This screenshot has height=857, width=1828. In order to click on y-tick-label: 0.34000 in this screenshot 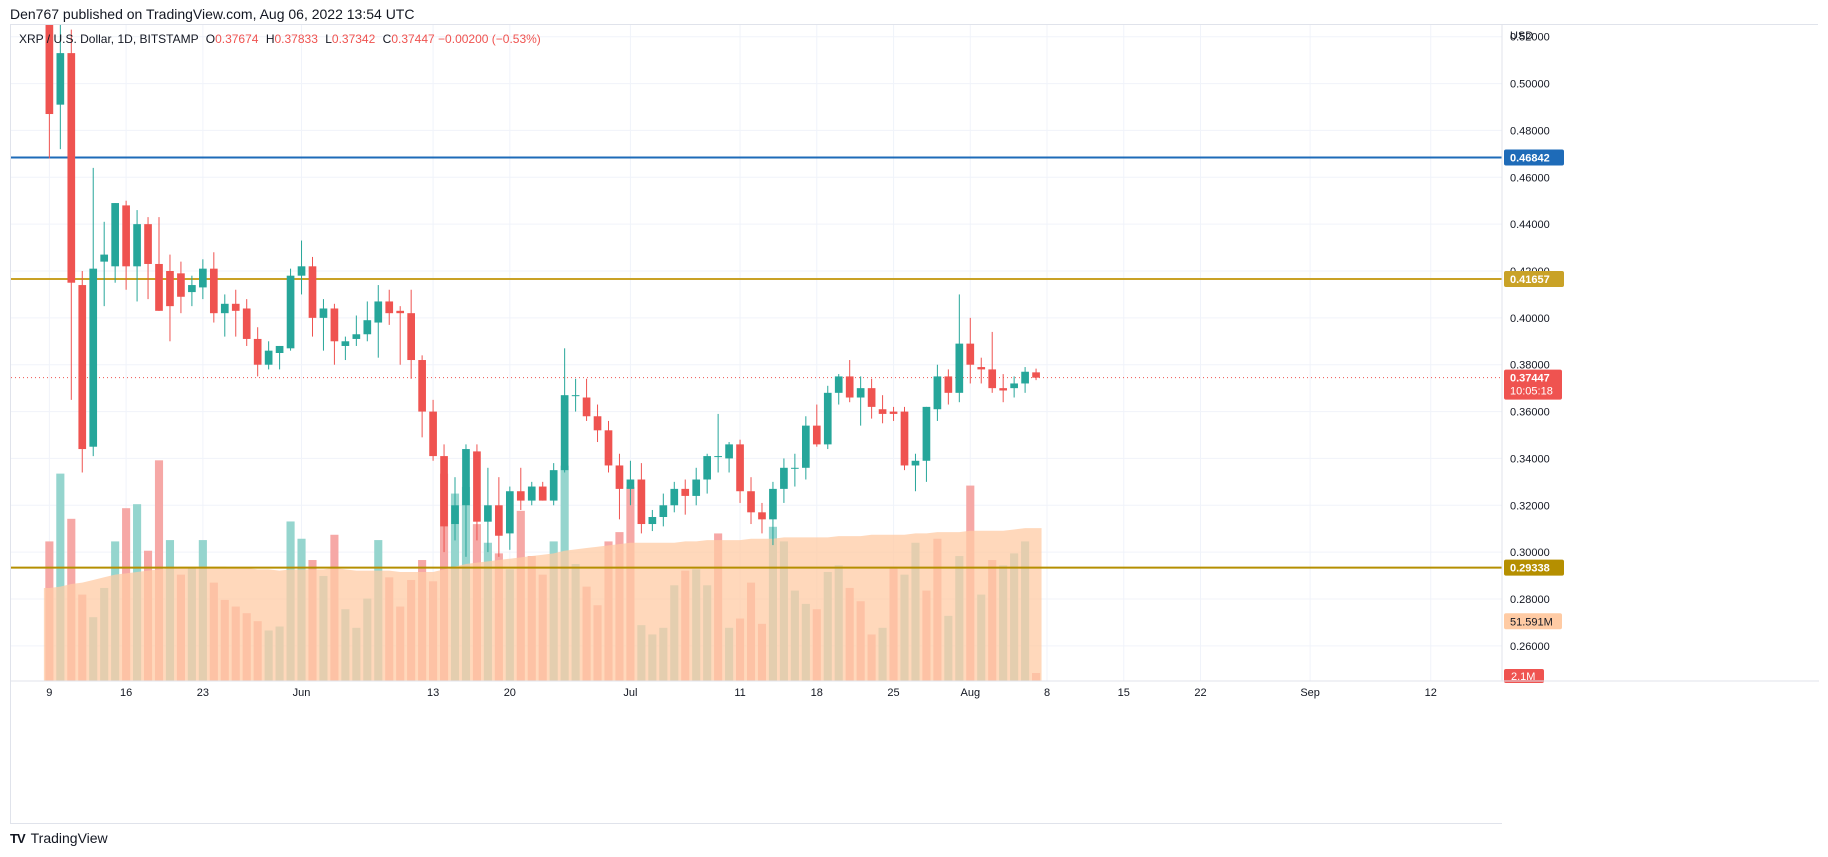, I will do `click(1530, 459)`.